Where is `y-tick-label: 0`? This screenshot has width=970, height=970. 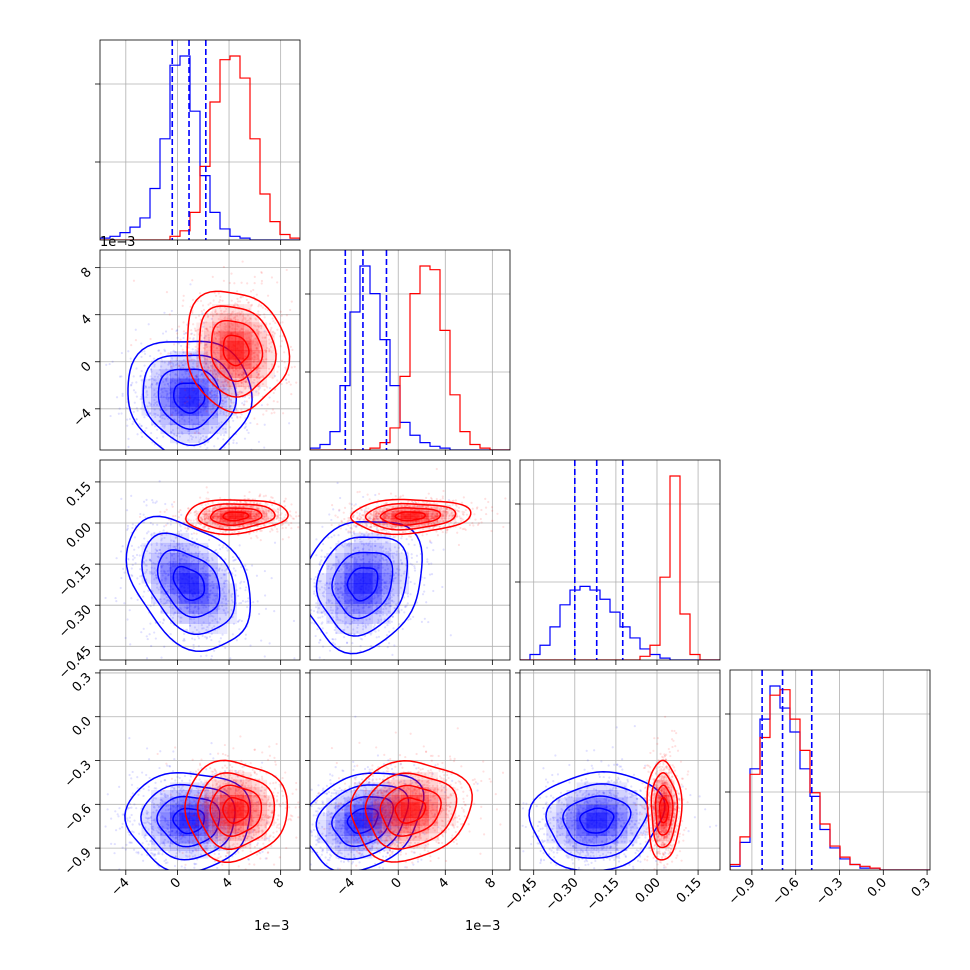 y-tick-label: 0 is located at coordinates (86, 367).